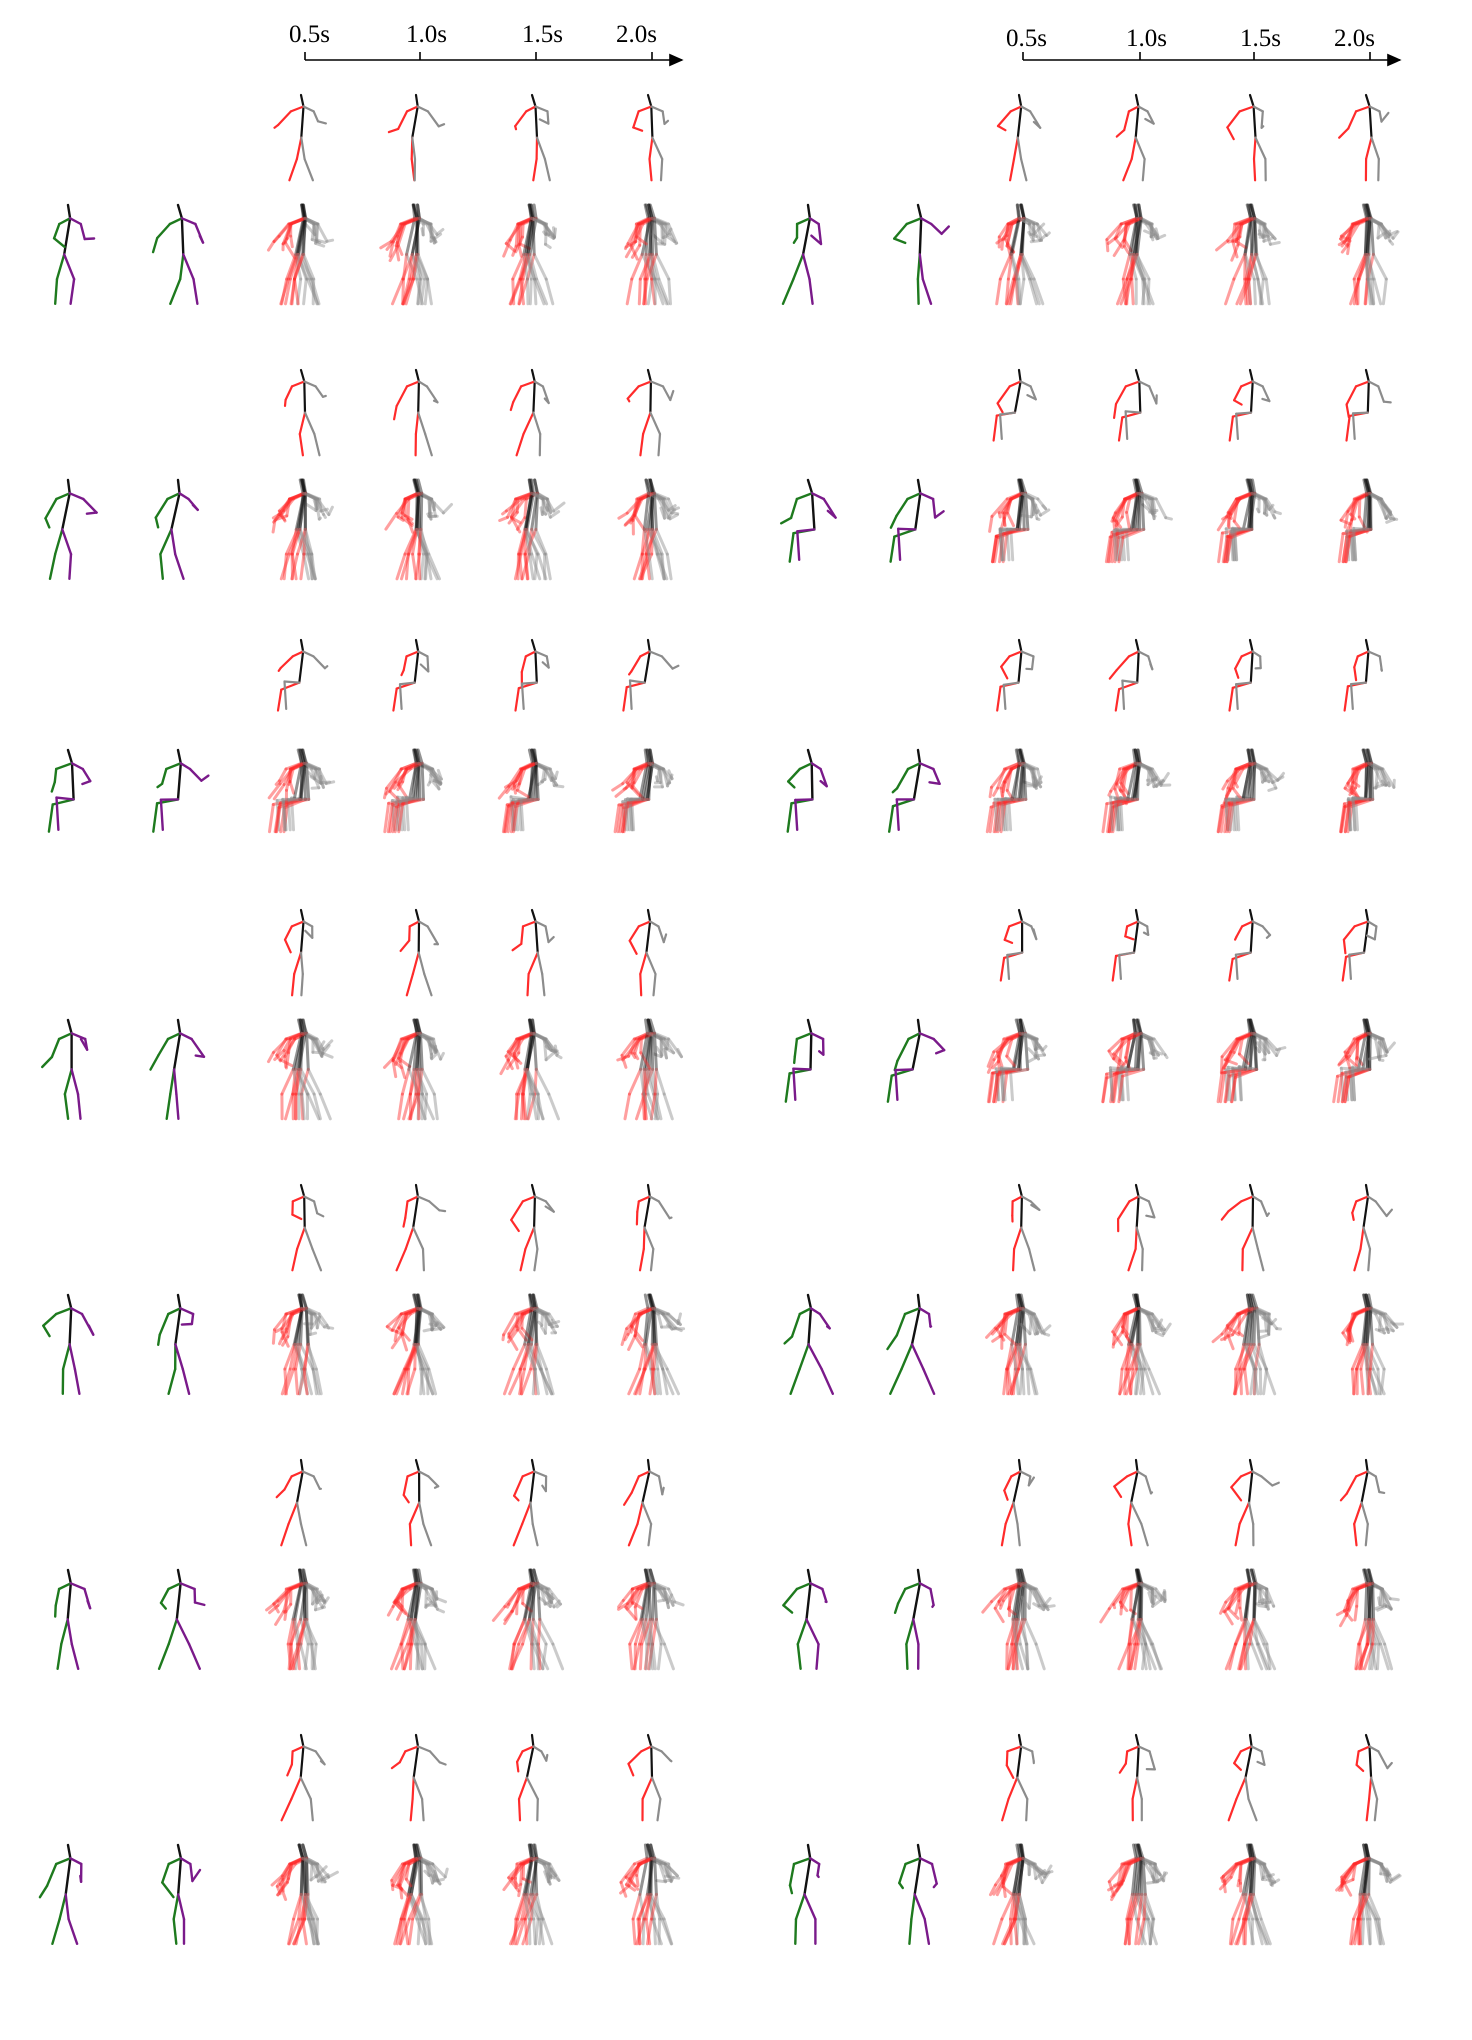 The image size is (1472, 2040). I want to click on sample-pose-3-1-right-shin, so click(658, 1106).